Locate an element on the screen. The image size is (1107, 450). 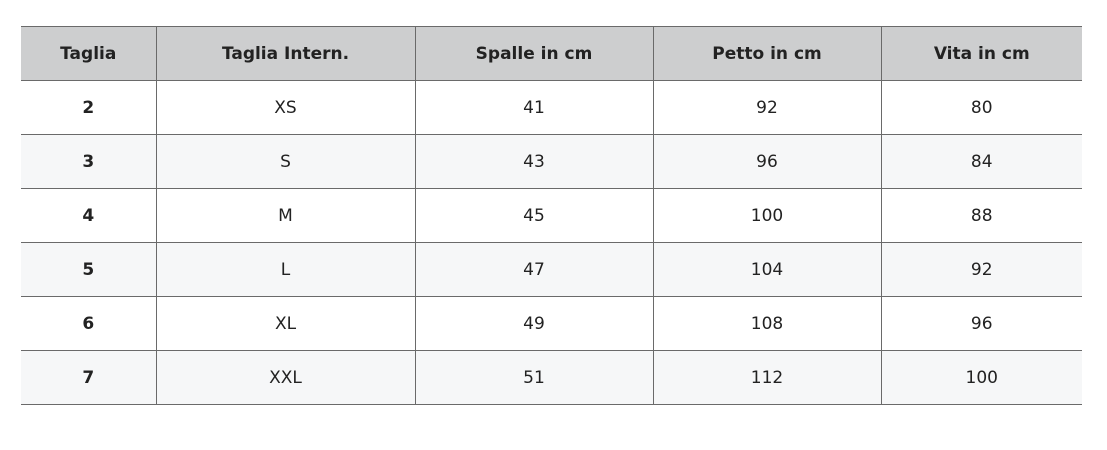
table-row: 3 S 43 96 84 is located at coordinates (551, 161).